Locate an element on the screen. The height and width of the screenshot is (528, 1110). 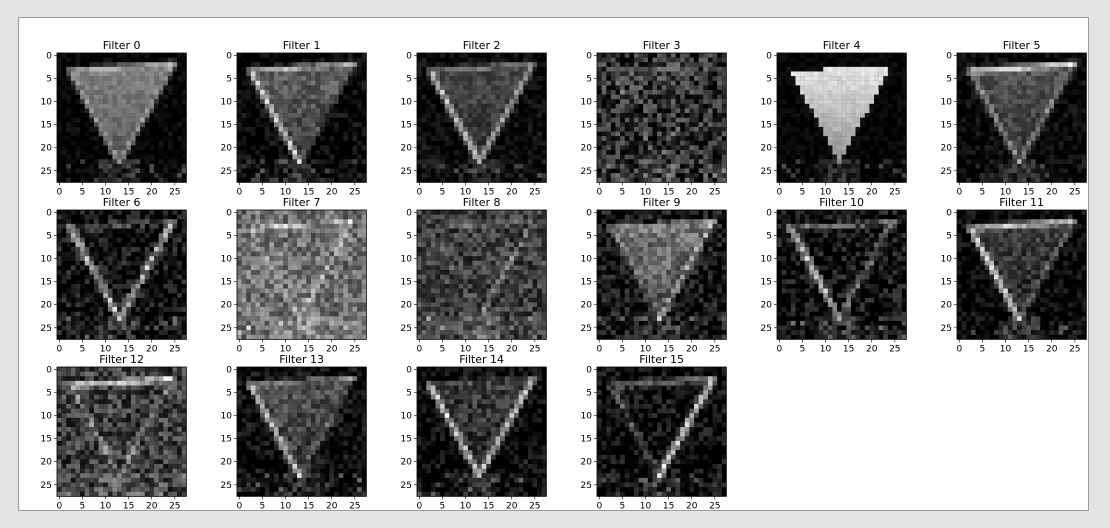
subplot-10: 0 5 10 15 20 25 0 5 10 15 20 25 Filter 10 is located at coordinates (834, 275).